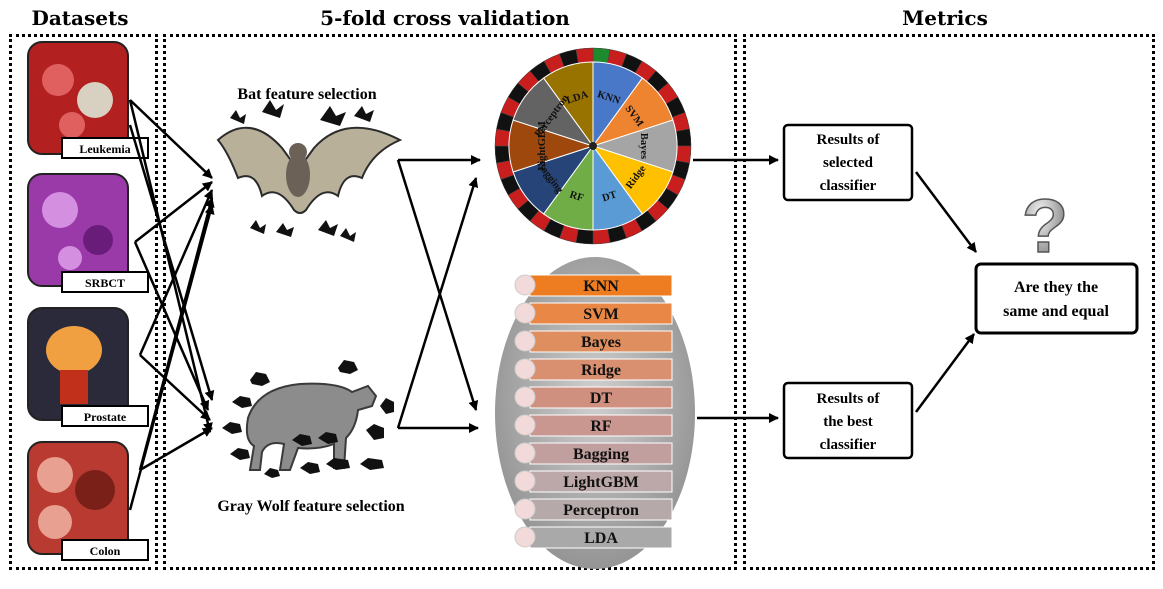 The image size is (1163, 589). What do you see at coordinates (601, 342) in the screenshot?
I see `classifier-list-label: Bayes` at bounding box center [601, 342].